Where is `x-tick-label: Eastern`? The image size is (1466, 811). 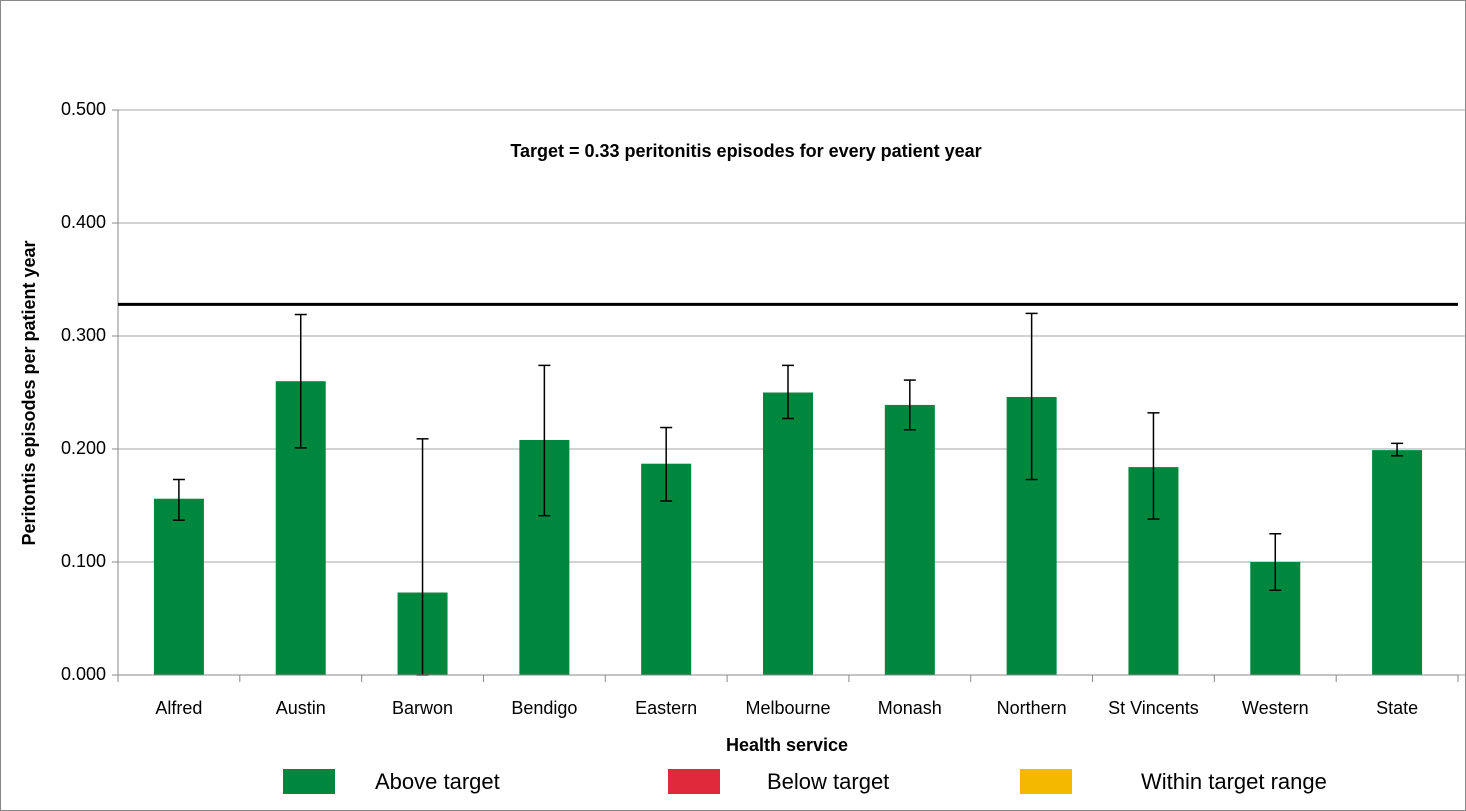 x-tick-label: Eastern is located at coordinates (666, 708).